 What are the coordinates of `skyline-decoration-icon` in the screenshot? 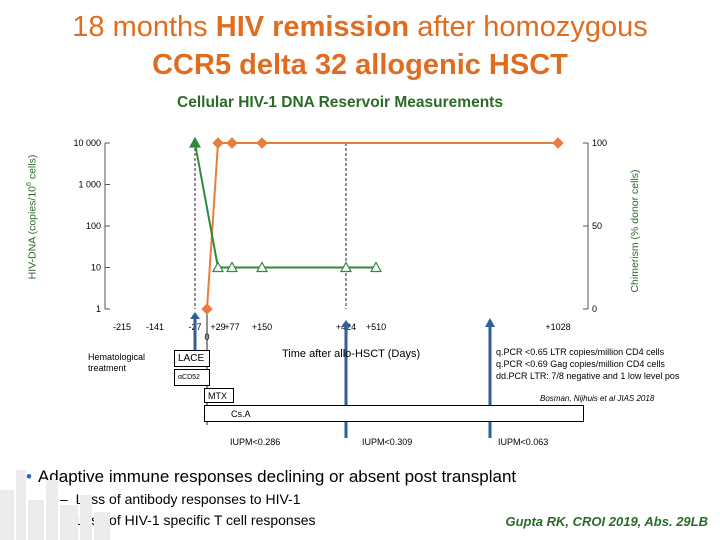 It's located at (55, 505).